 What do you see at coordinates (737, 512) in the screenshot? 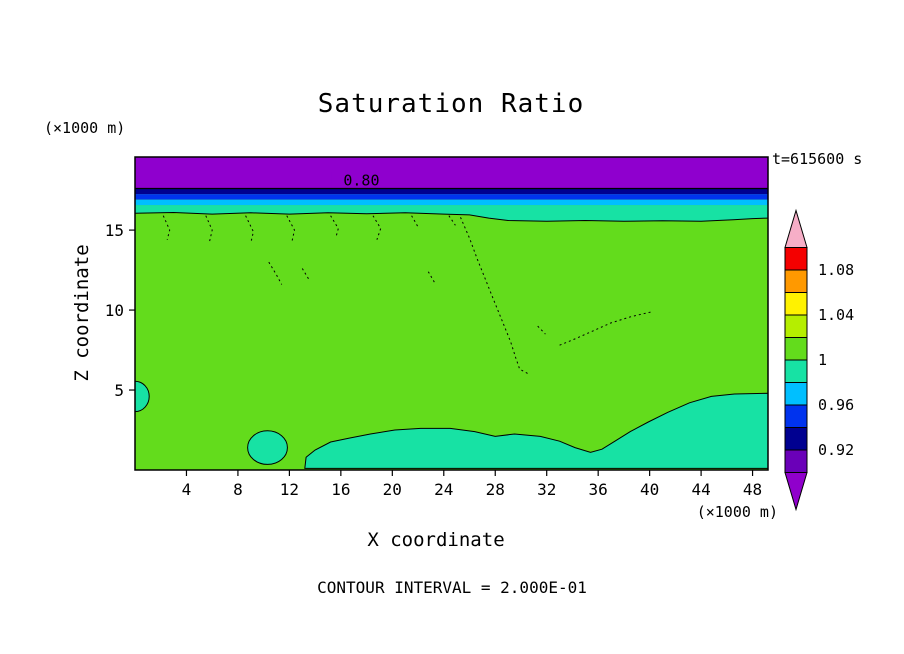
I see `x-axis-unit-label: (×1000 m)` at bounding box center [737, 512].